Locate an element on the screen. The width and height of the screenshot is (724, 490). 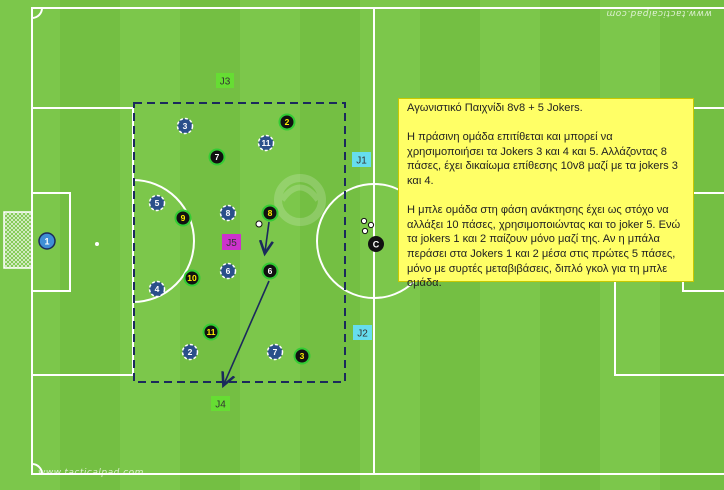
green-player-9: 9 is located at coordinates (183, 218).